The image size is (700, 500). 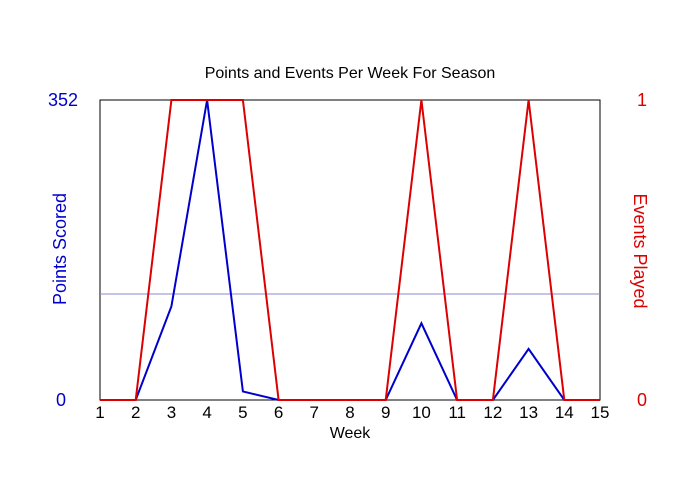 What do you see at coordinates (135, 412) in the screenshot?
I see `x-tick-label: 2` at bounding box center [135, 412].